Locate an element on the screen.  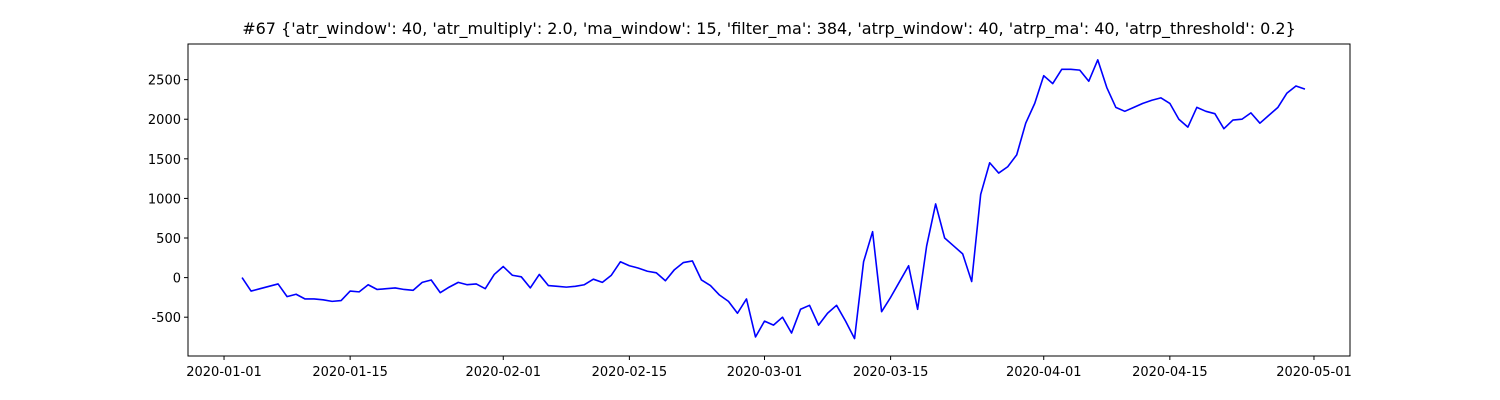
x-tick-label: 2020-02-15 is located at coordinates (630, 372).